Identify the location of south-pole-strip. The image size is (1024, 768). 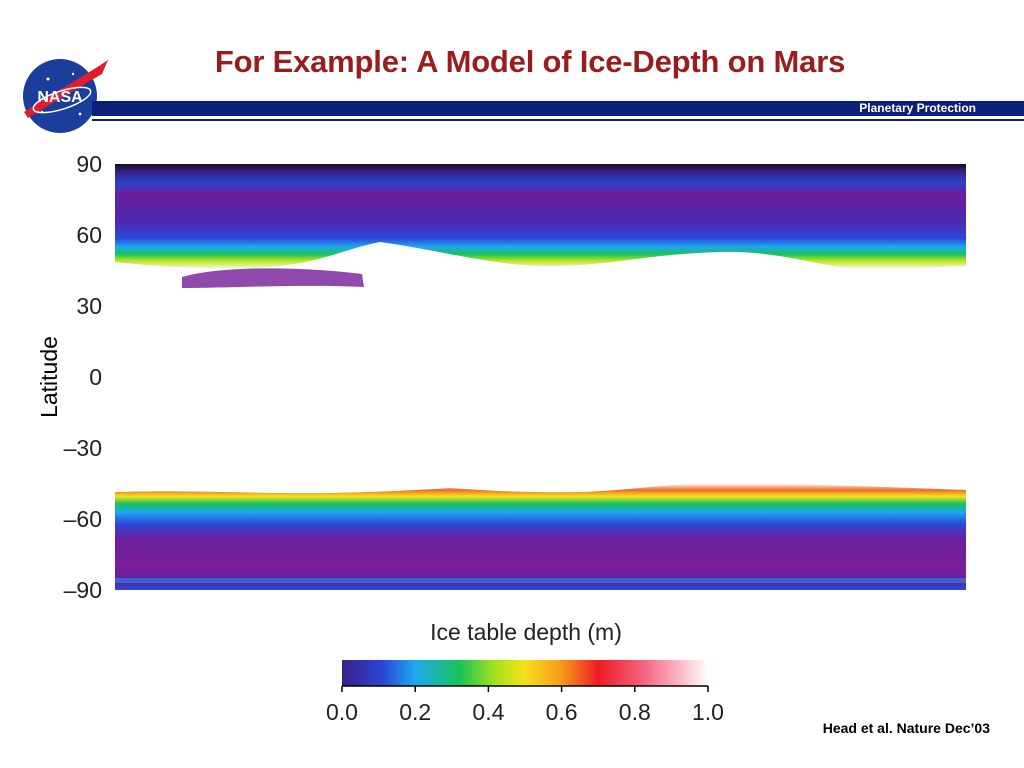
(540, 580).